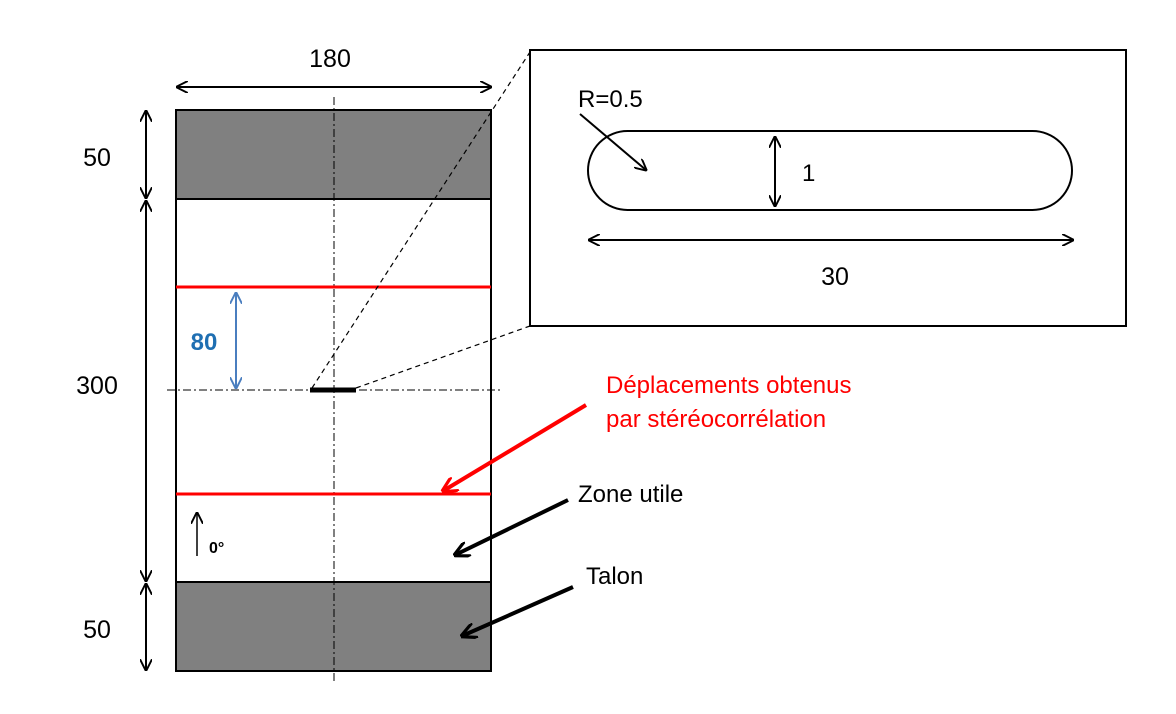 This screenshot has width=1176, height=714. What do you see at coordinates (421, 220) in the screenshot?
I see `zoom-projection-line-top` at bounding box center [421, 220].